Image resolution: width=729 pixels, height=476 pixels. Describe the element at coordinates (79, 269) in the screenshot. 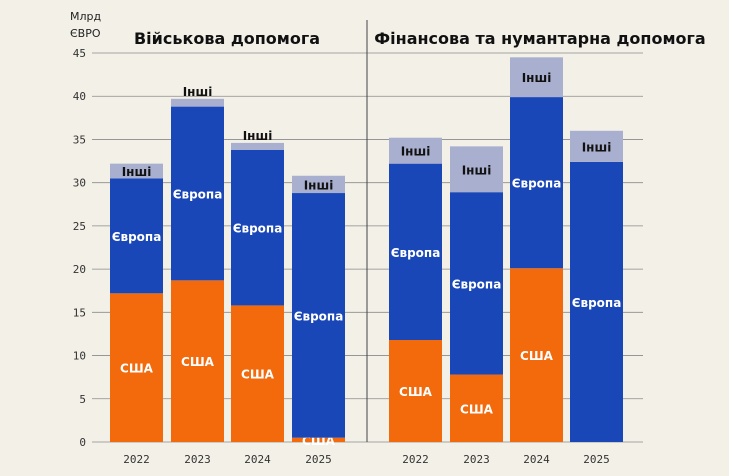

I see `y-tick-label: 20` at that location.